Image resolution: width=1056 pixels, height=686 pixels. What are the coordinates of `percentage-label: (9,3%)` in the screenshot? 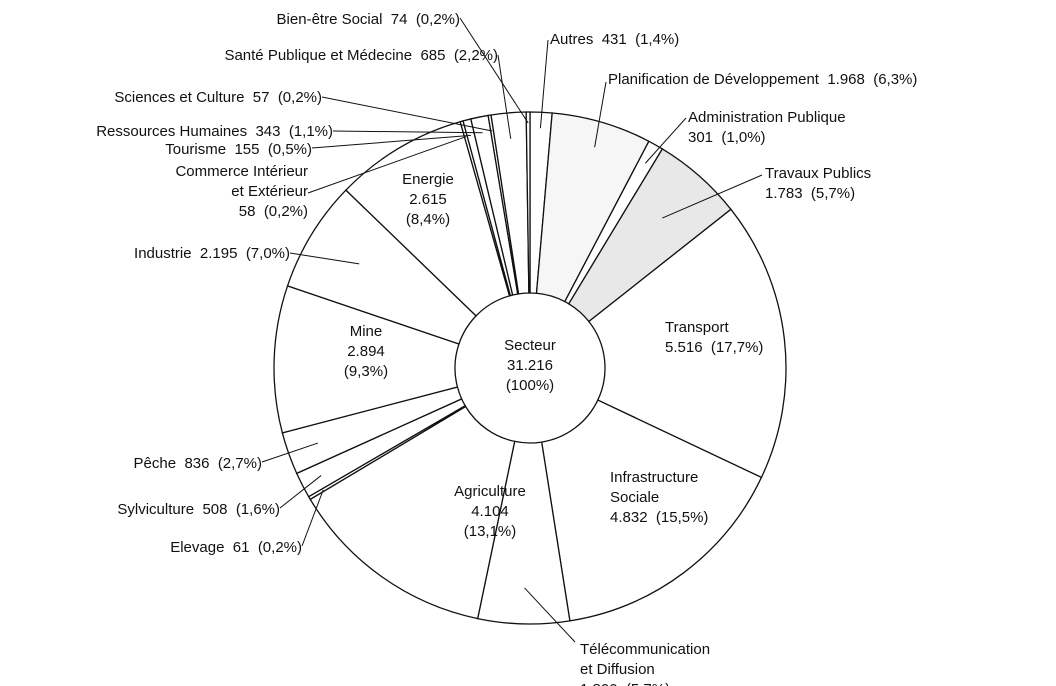 It's located at (366, 371).